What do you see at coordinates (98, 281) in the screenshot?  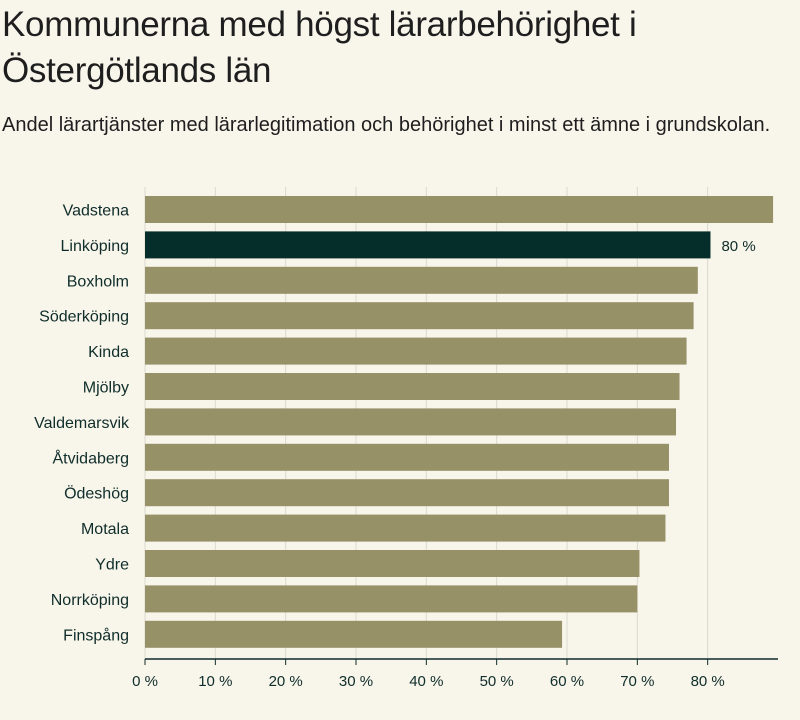 I see `category-label: Boxholm` at bounding box center [98, 281].